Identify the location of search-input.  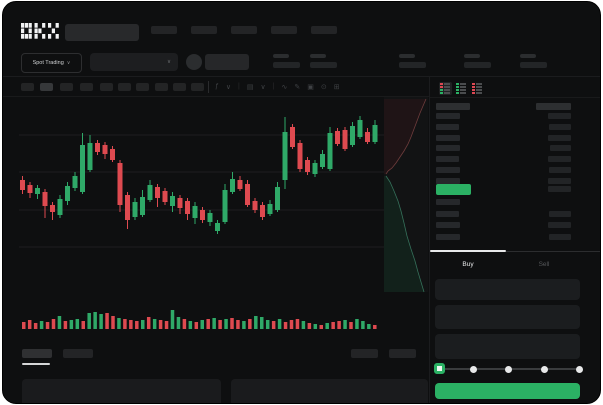
(102, 32).